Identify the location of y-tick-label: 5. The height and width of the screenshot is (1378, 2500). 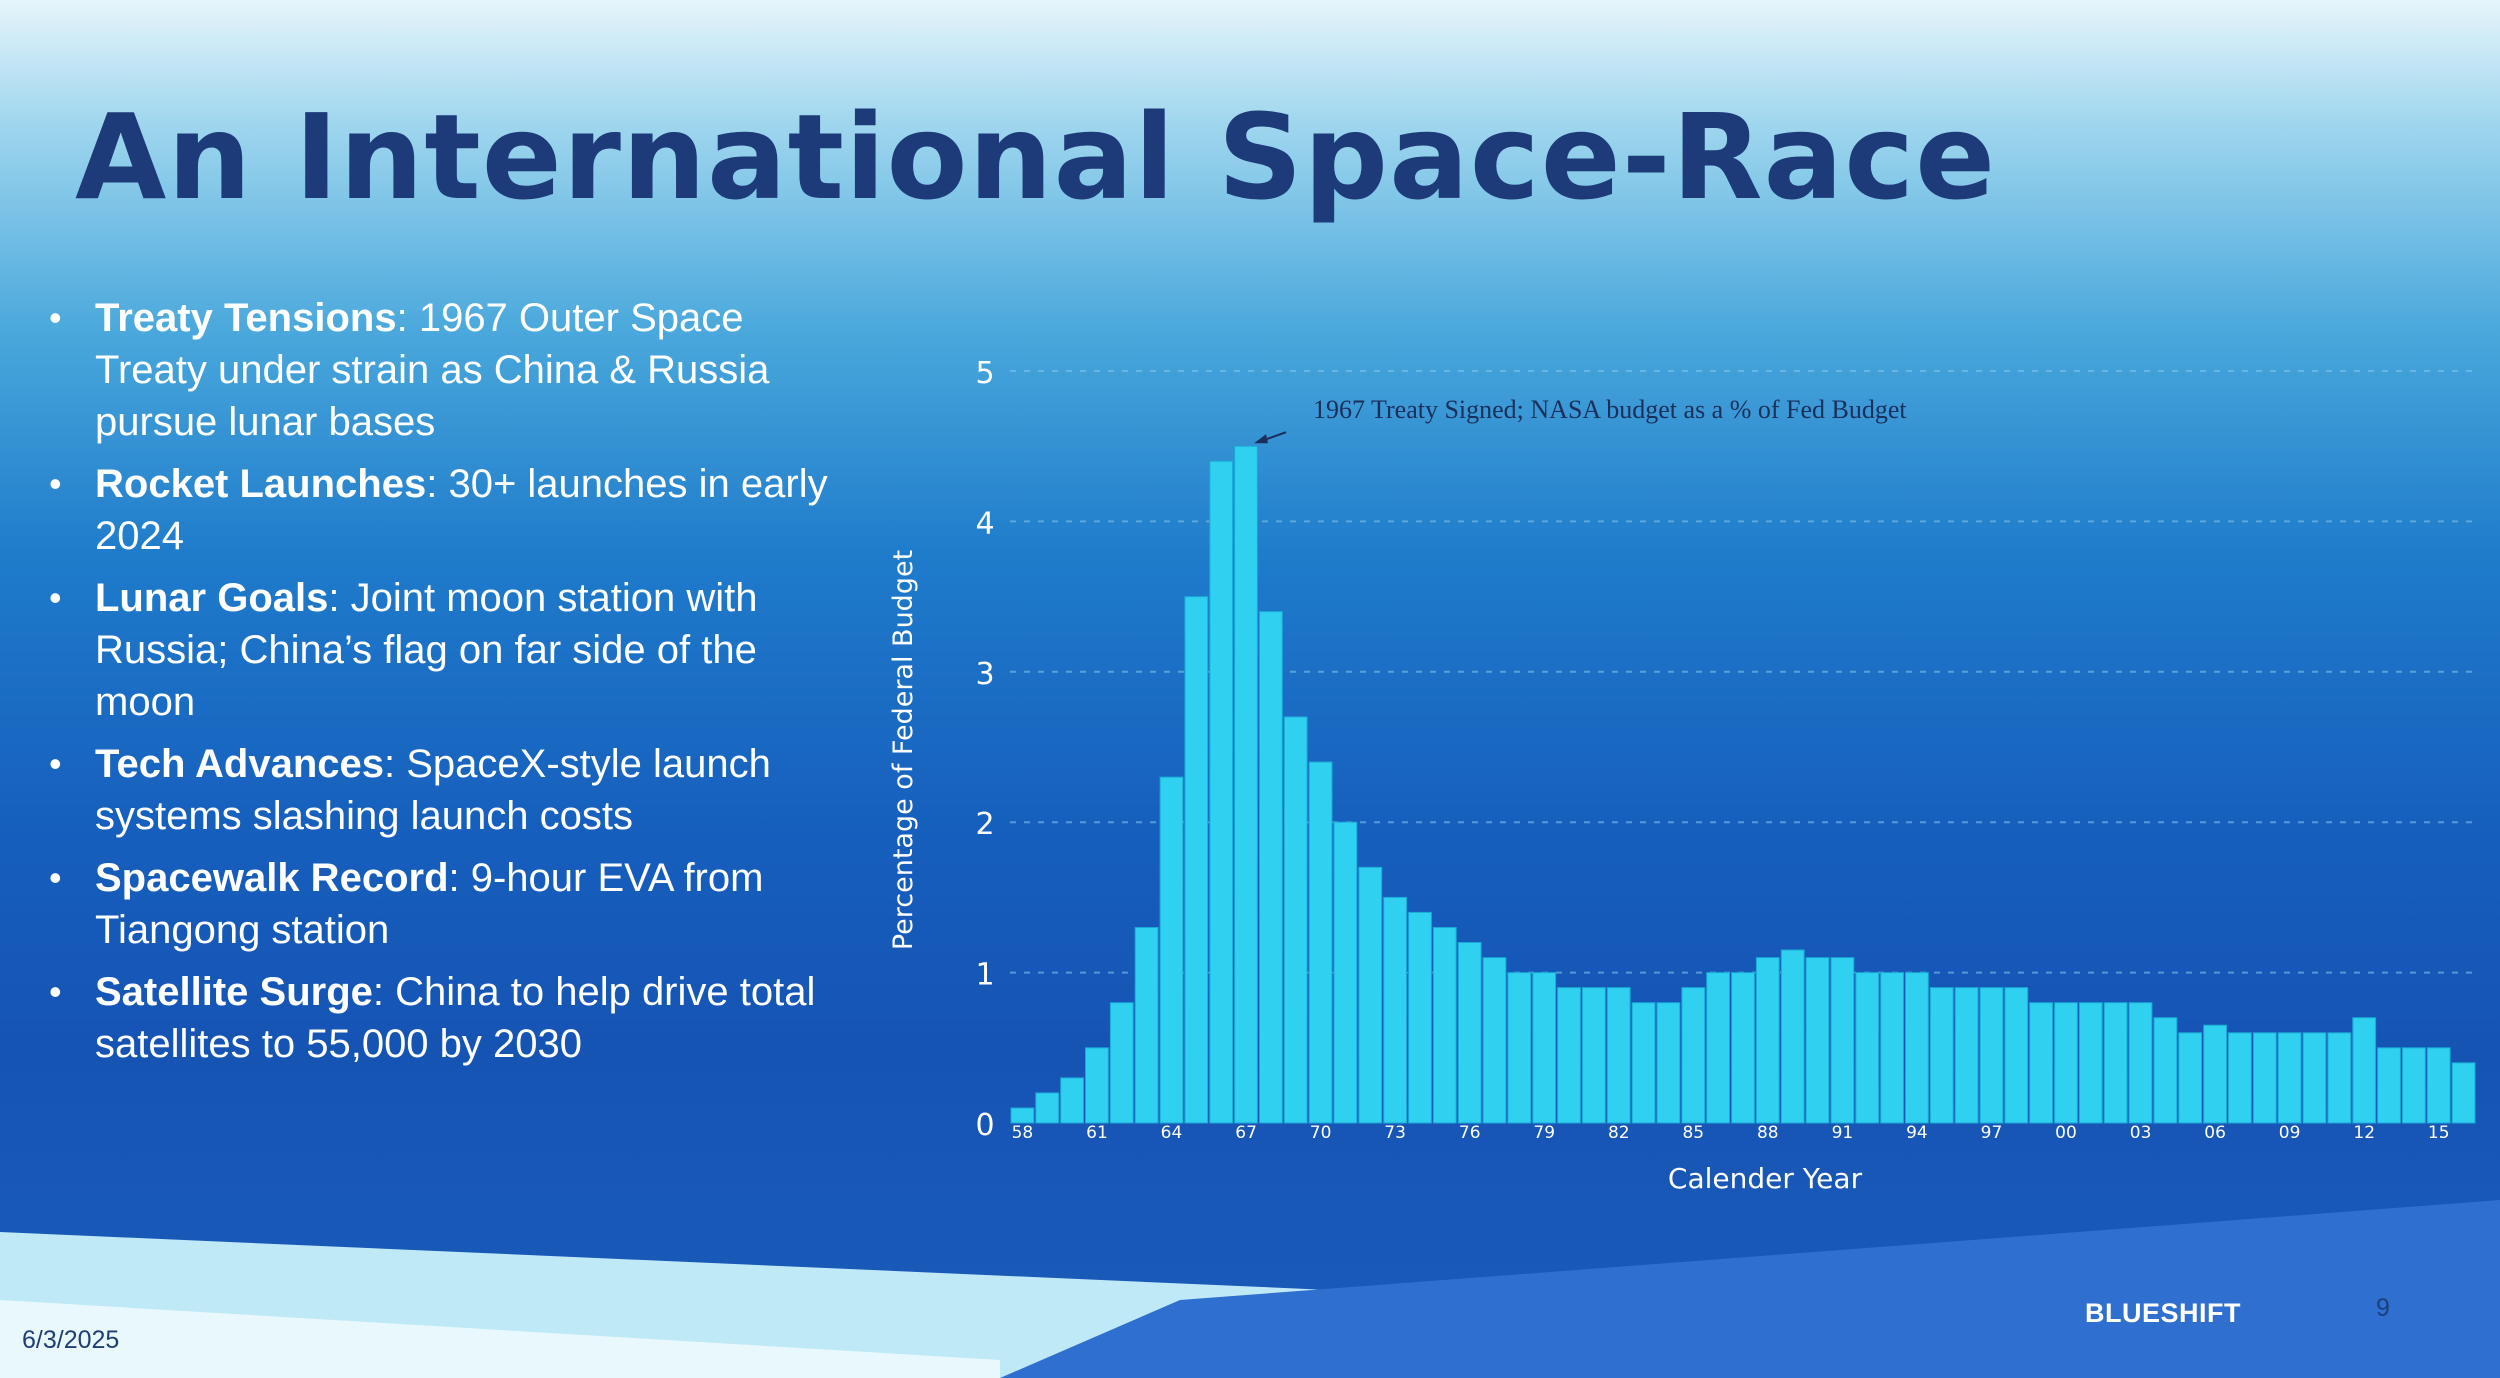
(984, 373).